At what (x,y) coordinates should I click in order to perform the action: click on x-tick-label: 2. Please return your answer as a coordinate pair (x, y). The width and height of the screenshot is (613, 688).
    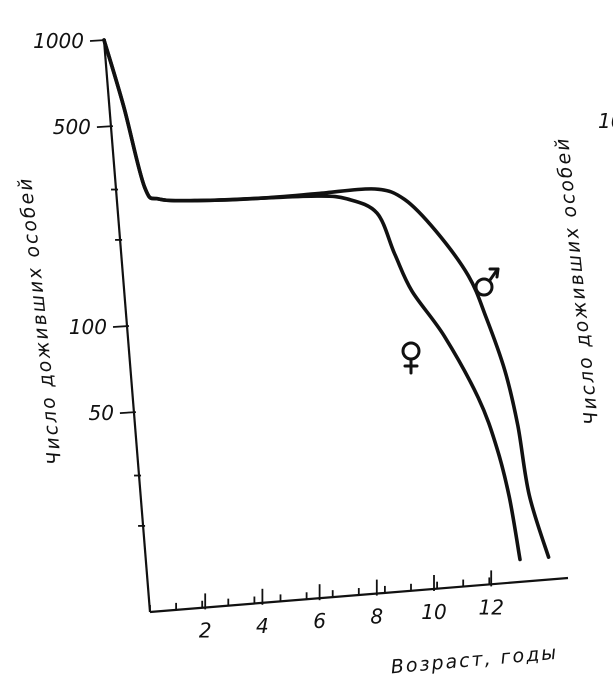
    Looking at the image, I should click on (205, 630).